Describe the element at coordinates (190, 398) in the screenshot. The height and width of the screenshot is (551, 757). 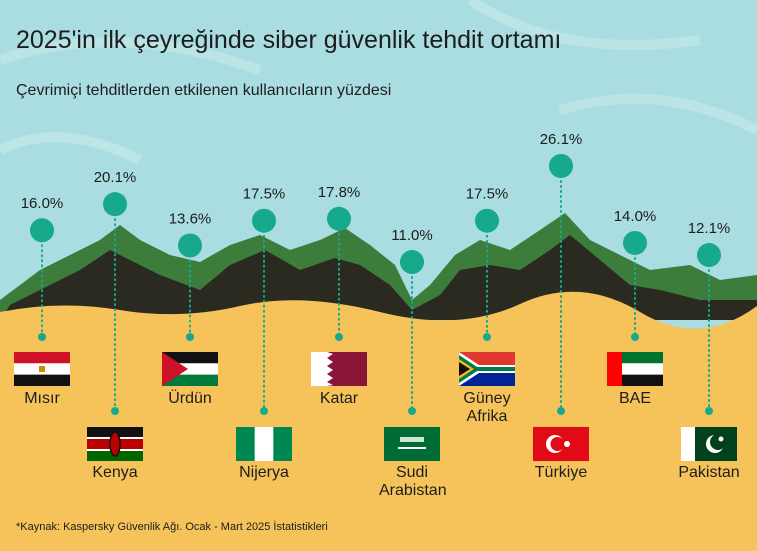
I see `country-label: Ürdün` at that location.